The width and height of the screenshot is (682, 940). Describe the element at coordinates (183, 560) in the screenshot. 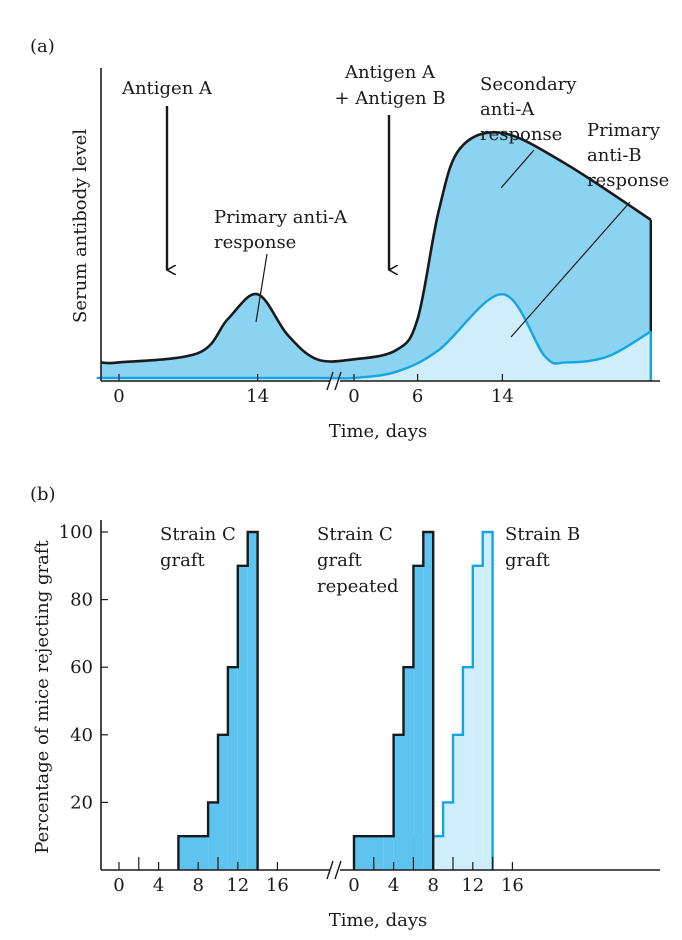

I see `strain-c-graft-line2: graft` at that location.